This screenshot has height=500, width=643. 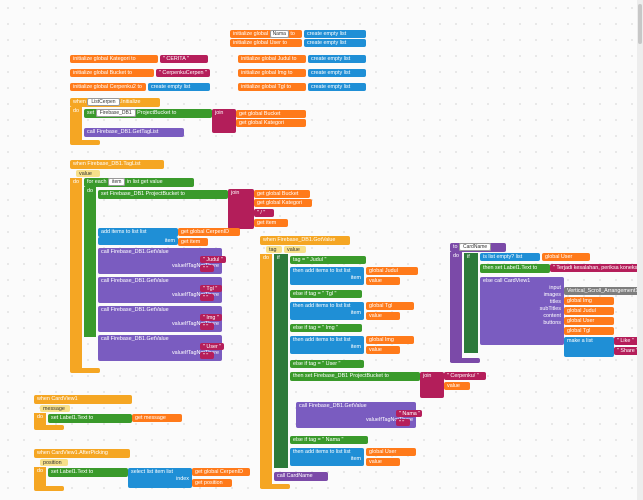 What do you see at coordinates (55, 408) in the screenshot?
I see `param-message: message` at bounding box center [55, 408].